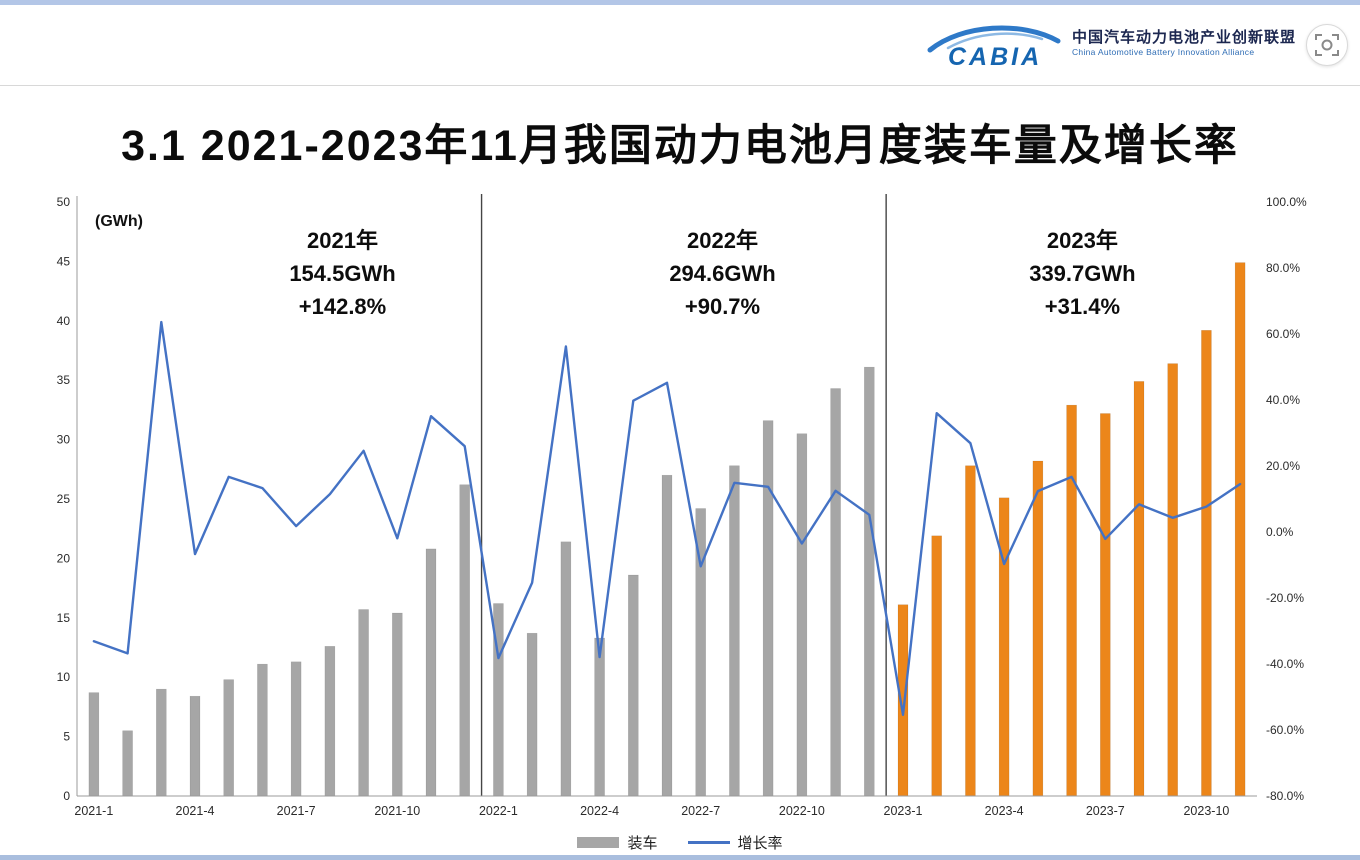  Describe the element at coordinates (1285, 598) in the screenshot. I see `svg-text: -20.0%` at that location.